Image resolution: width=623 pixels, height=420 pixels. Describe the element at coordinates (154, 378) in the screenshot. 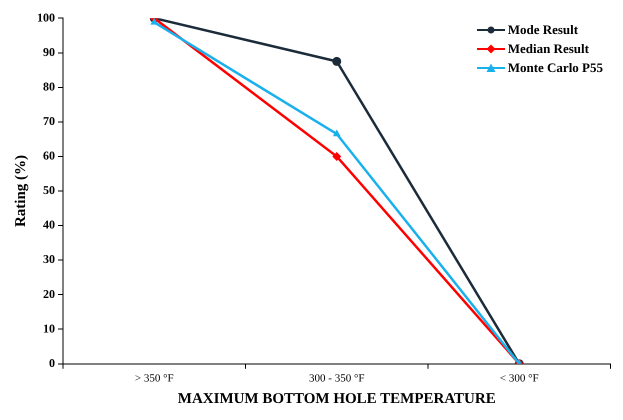

I see `x-tick-label: > 350 °F` at that location.